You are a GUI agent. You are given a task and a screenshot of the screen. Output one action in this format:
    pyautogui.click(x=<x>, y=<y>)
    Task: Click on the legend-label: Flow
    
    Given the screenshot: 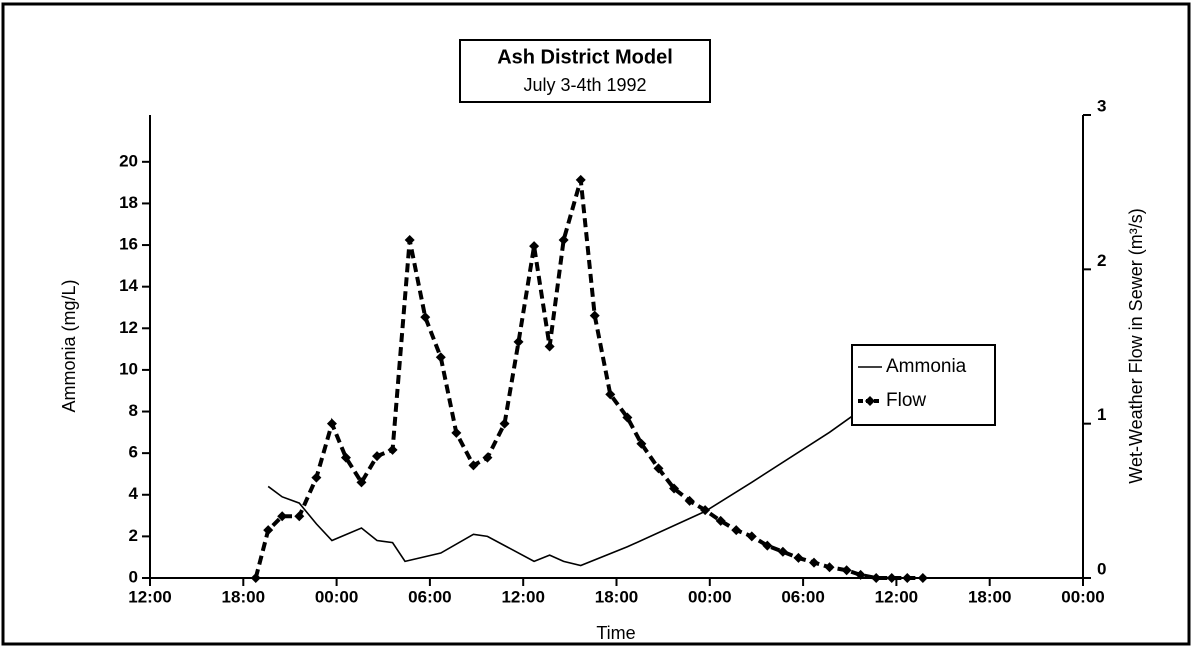 What is the action you would take?
    pyautogui.click(x=906, y=400)
    